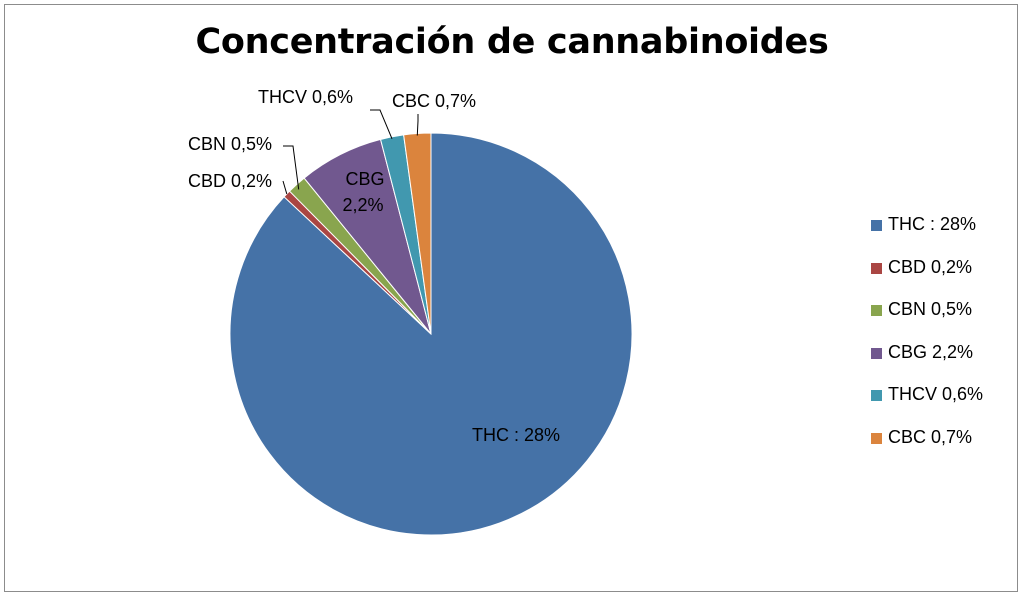 This screenshot has width=1024, height=598. What do you see at coordinates (946, 235) in the screenshot?
I see `legend-item: THC : 28%` at bounding box center [946, 235].